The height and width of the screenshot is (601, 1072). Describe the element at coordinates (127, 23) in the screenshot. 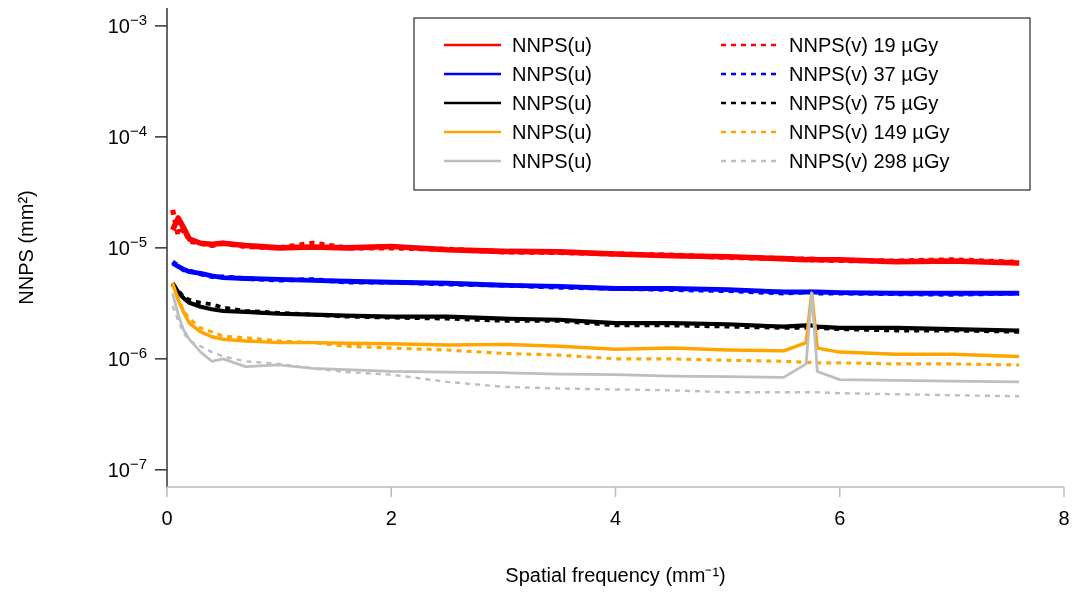

I see `y-tick-label: 10$^{−3}$` at that location.